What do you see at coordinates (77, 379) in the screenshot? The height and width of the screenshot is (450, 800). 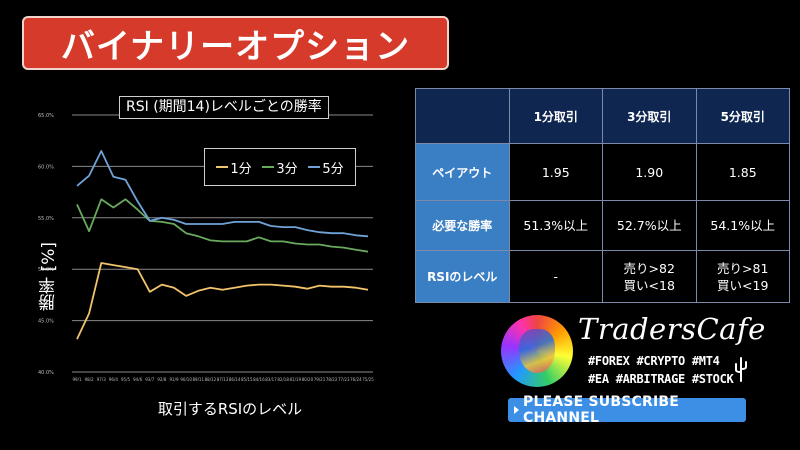 I see `x-tick-label: 99/1` at bounding box center [77, 379].